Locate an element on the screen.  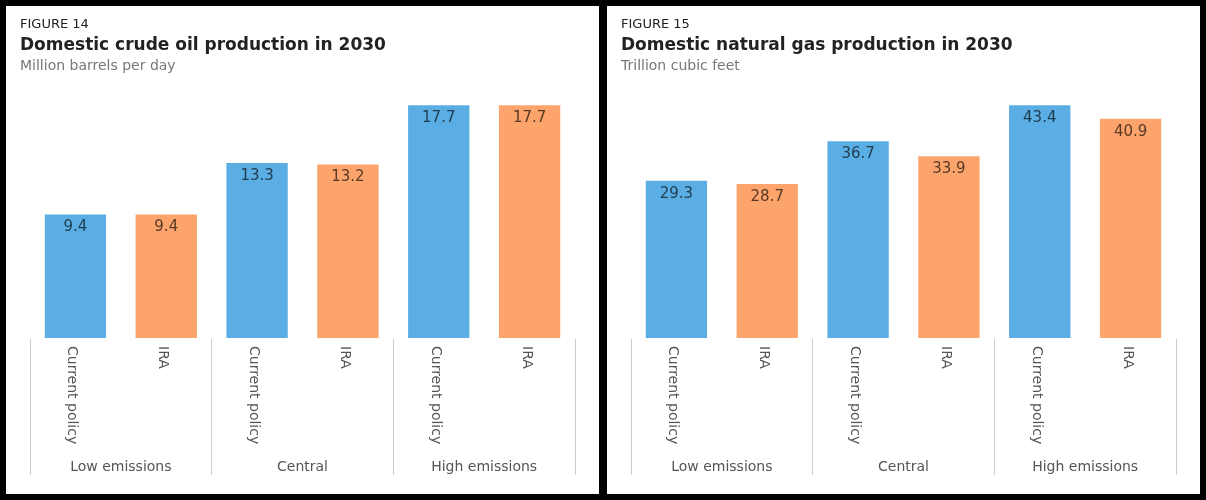
caption: FIGURE 14 is located at coordinates (55, 23).